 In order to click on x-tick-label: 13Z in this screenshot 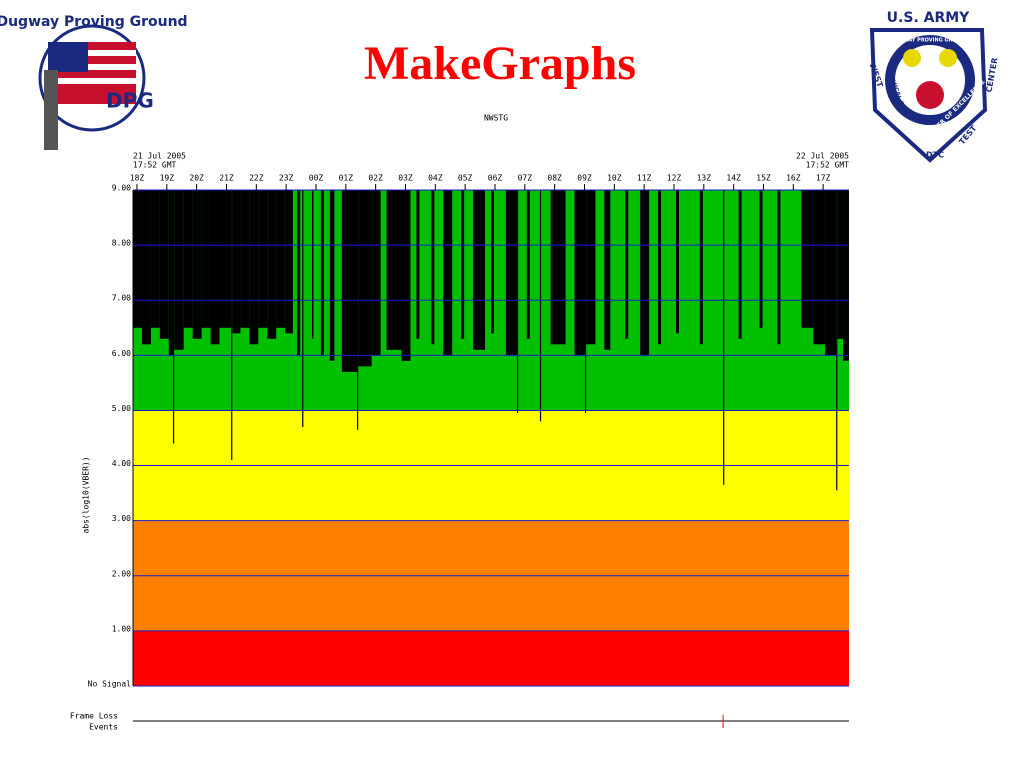, I will do `click(704, 178)`.